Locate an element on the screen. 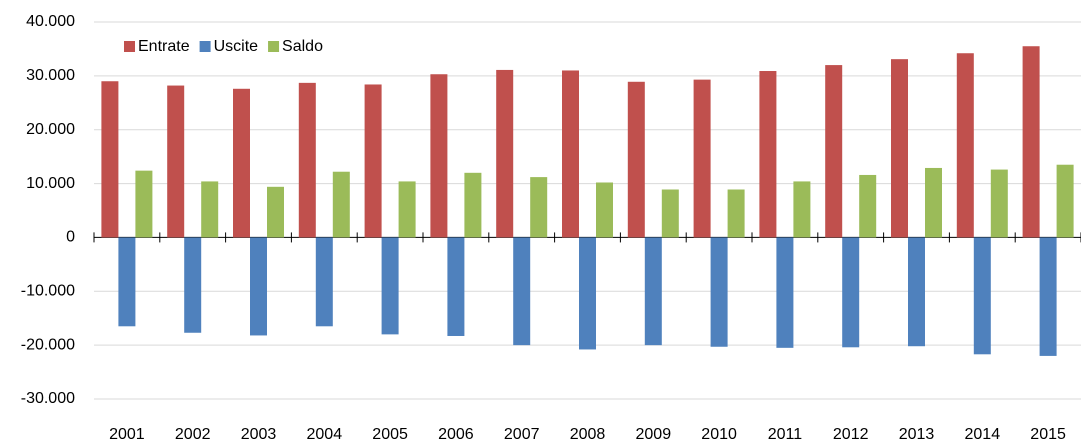 The height and width of the screenshot is (443, 1081). x-tick-label: 2009 is located at coordinates (654, 434).